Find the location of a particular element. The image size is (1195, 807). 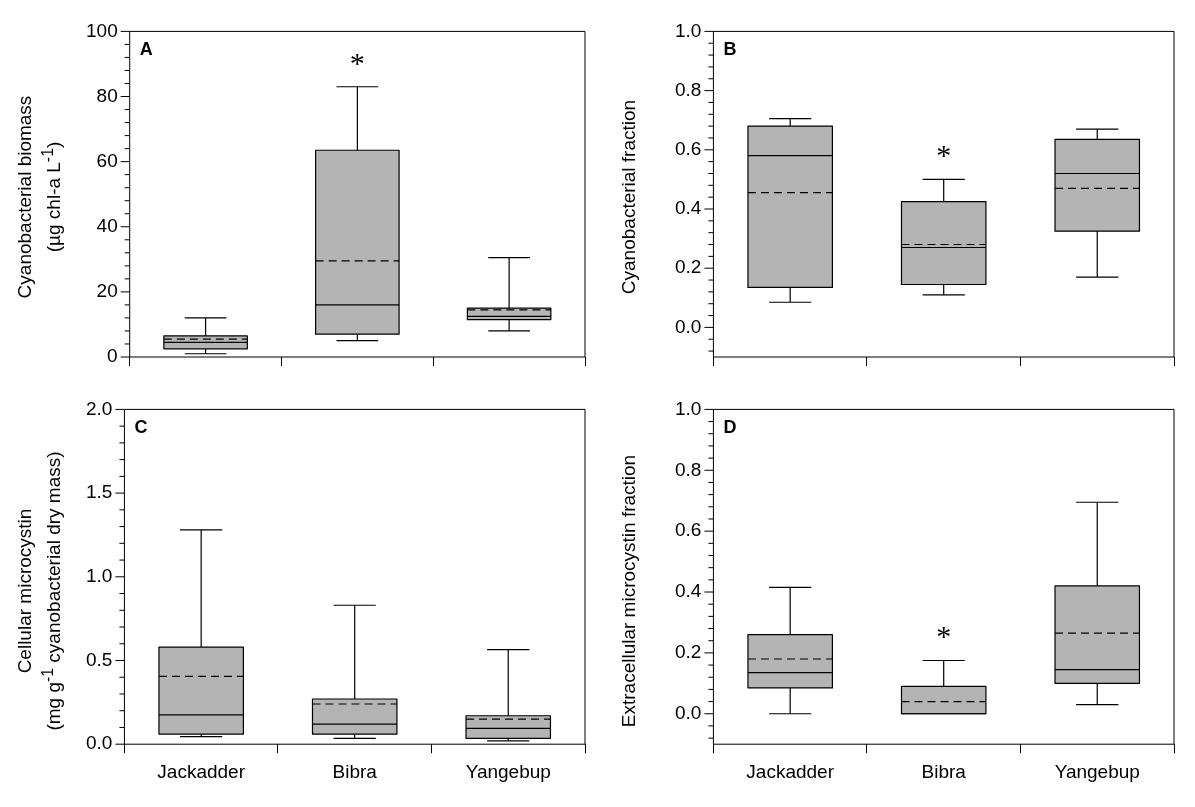

annotation: C is located at coordinates (141, 427).